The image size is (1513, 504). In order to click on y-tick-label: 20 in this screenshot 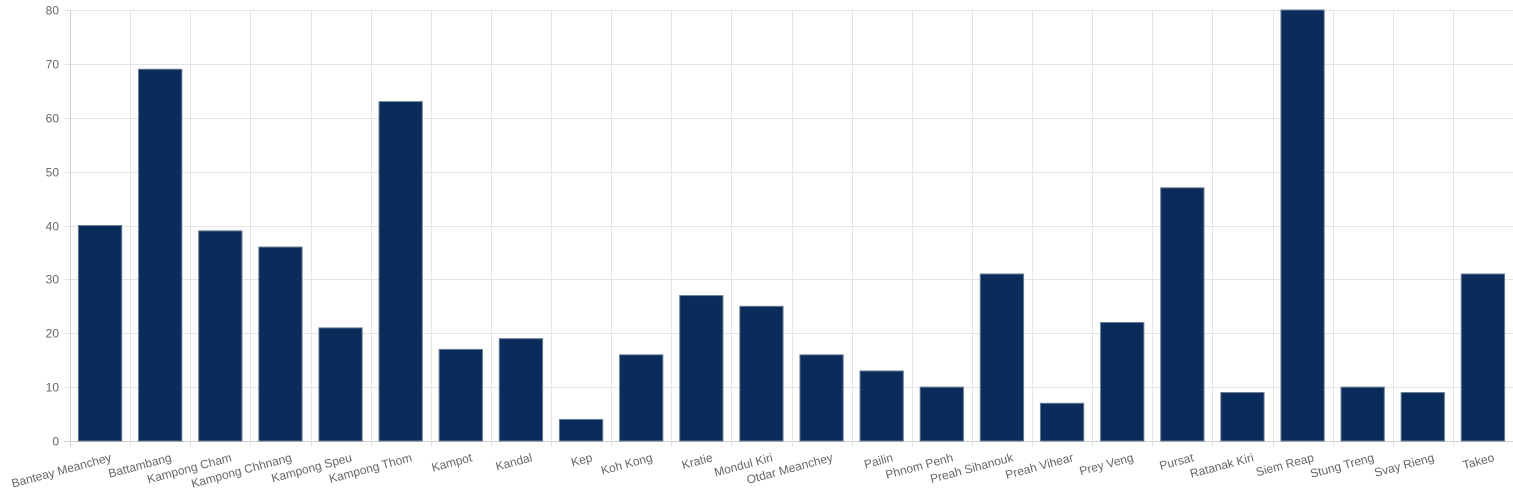, I will do `click(53, 334)`.